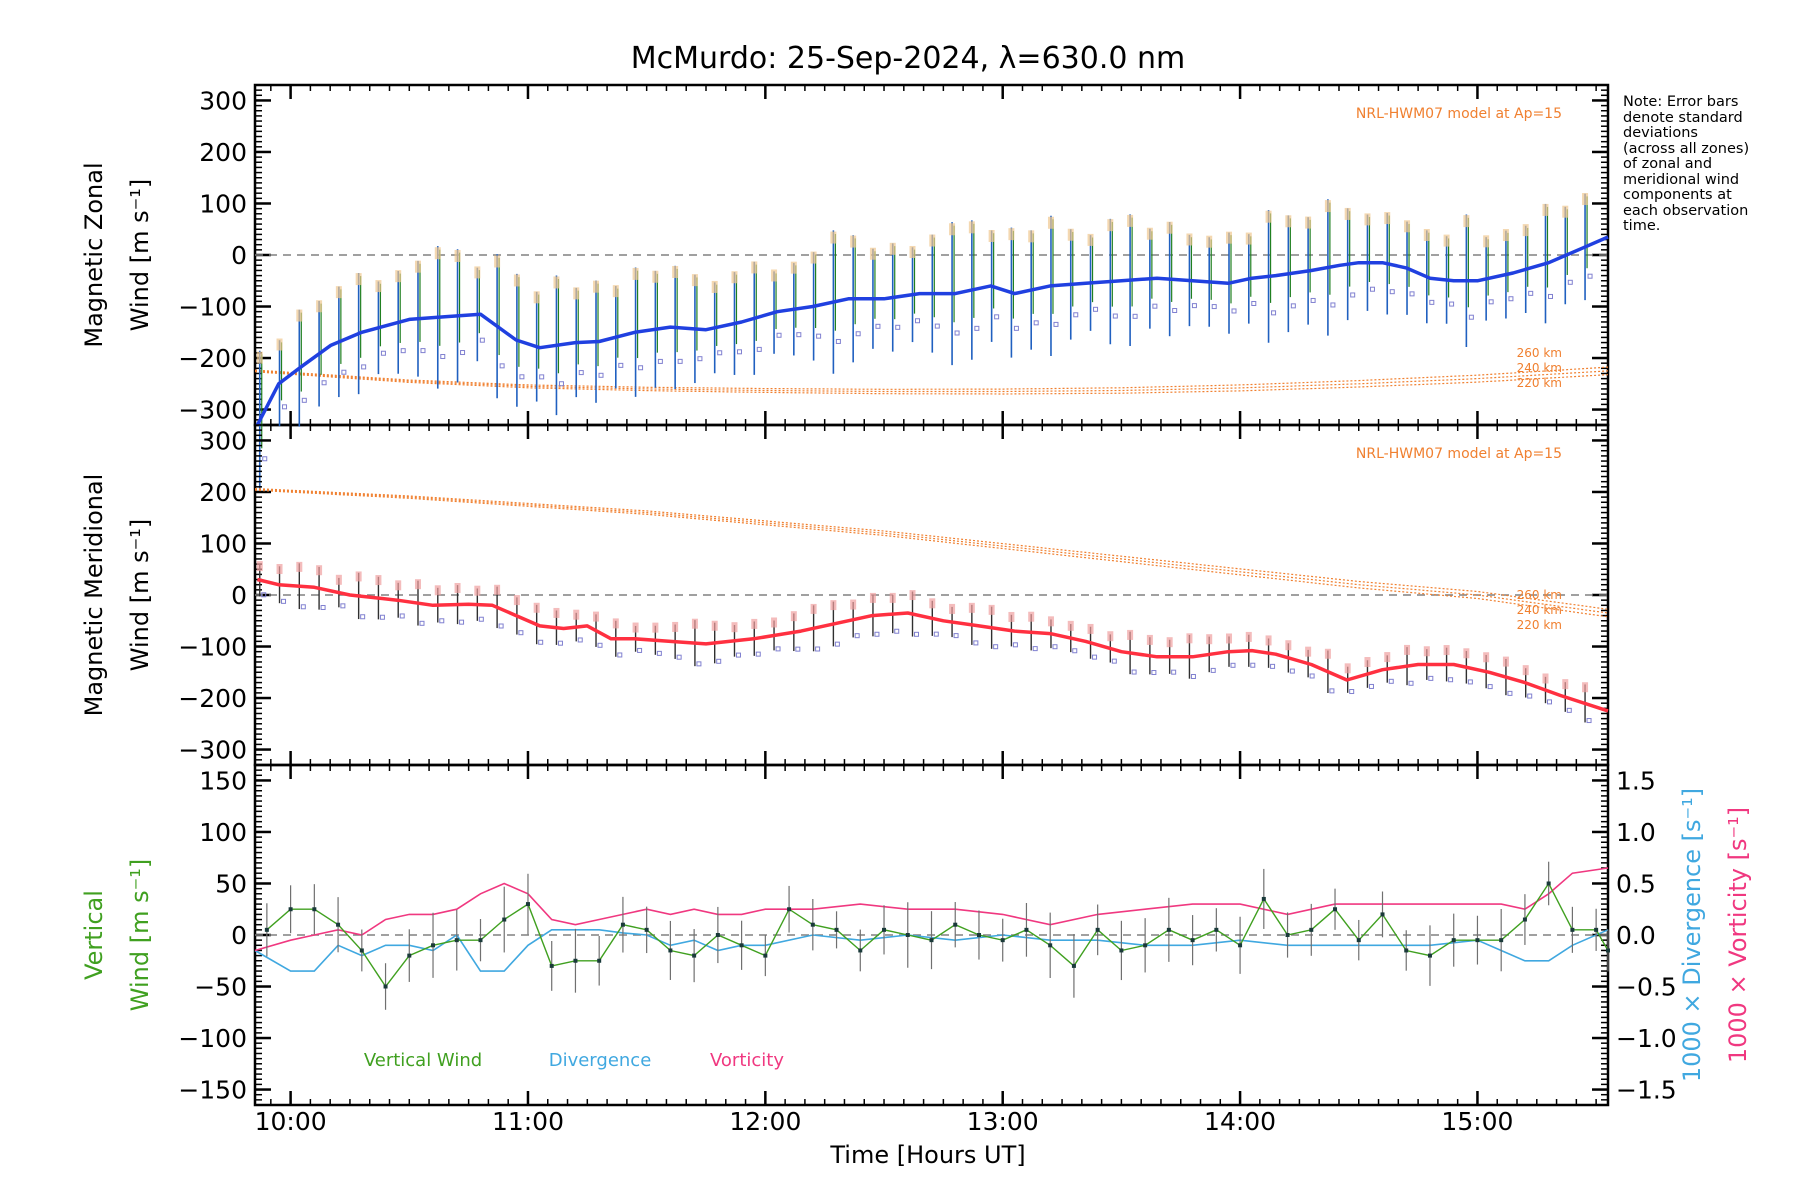 Image resolution: width=1800 pixels, height=1200 pixels. What do you see at coordinates (1636, 780) in the screenshot?
I see `y2-tick-label: 1.5` at bounding box center [1636, 780].